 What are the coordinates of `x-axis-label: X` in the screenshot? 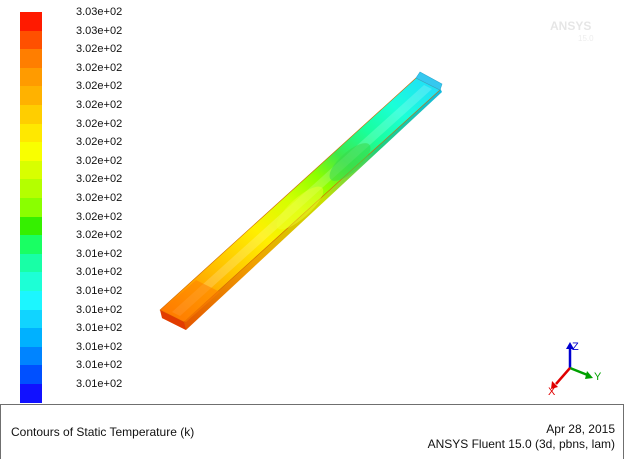 It's located at (552, 391).